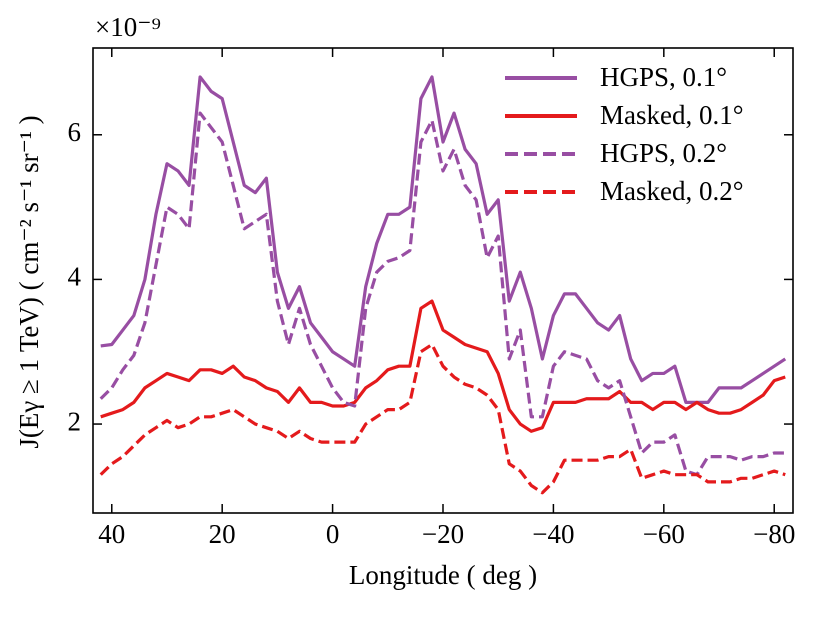 This screenshot has width=831, height=624. I want to click on x-tick-label: −80, so click(774, 534).